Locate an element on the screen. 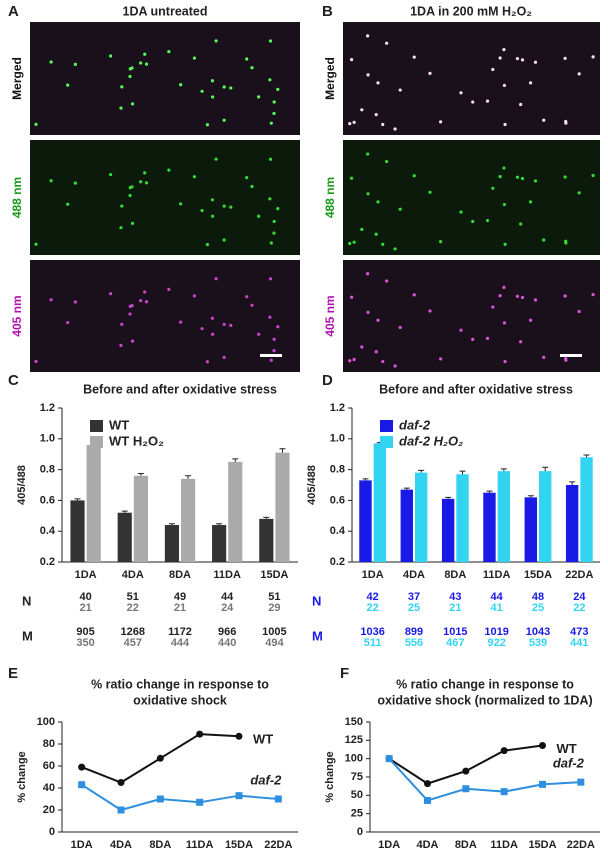 This screenshot has height=853, width=608. x-tick-label: 8DA is located at coordinates (466, 845).